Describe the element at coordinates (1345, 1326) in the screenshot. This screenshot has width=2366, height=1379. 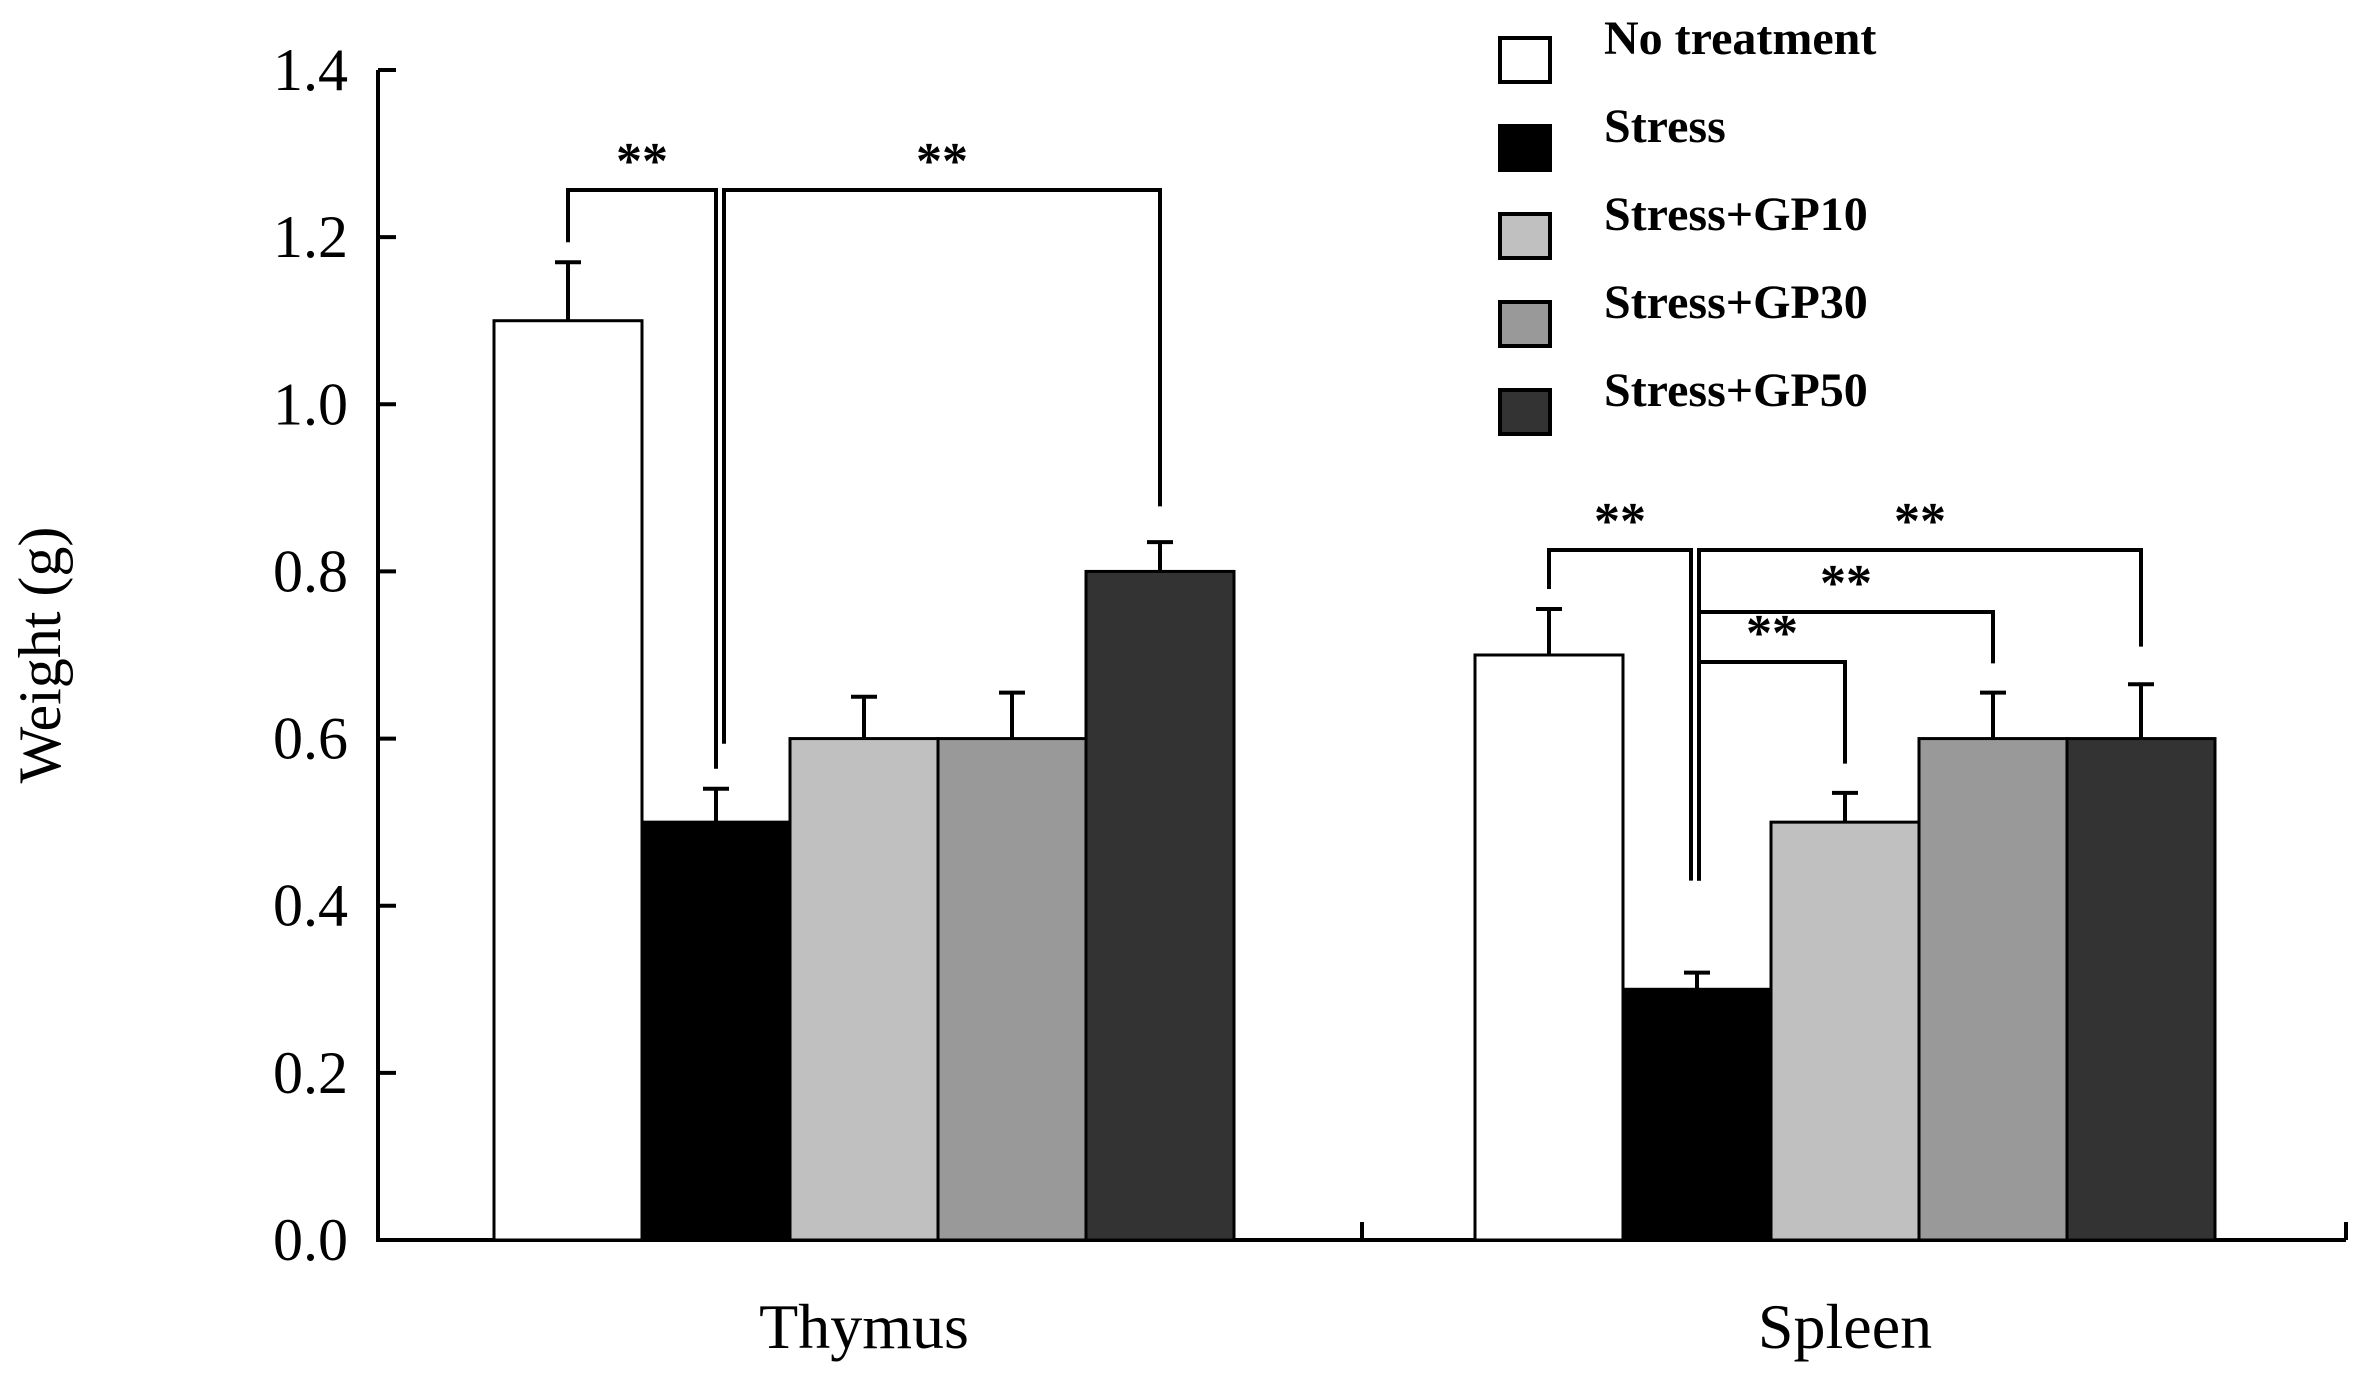
I see `category-labels: Thymus Spleen` at that location.